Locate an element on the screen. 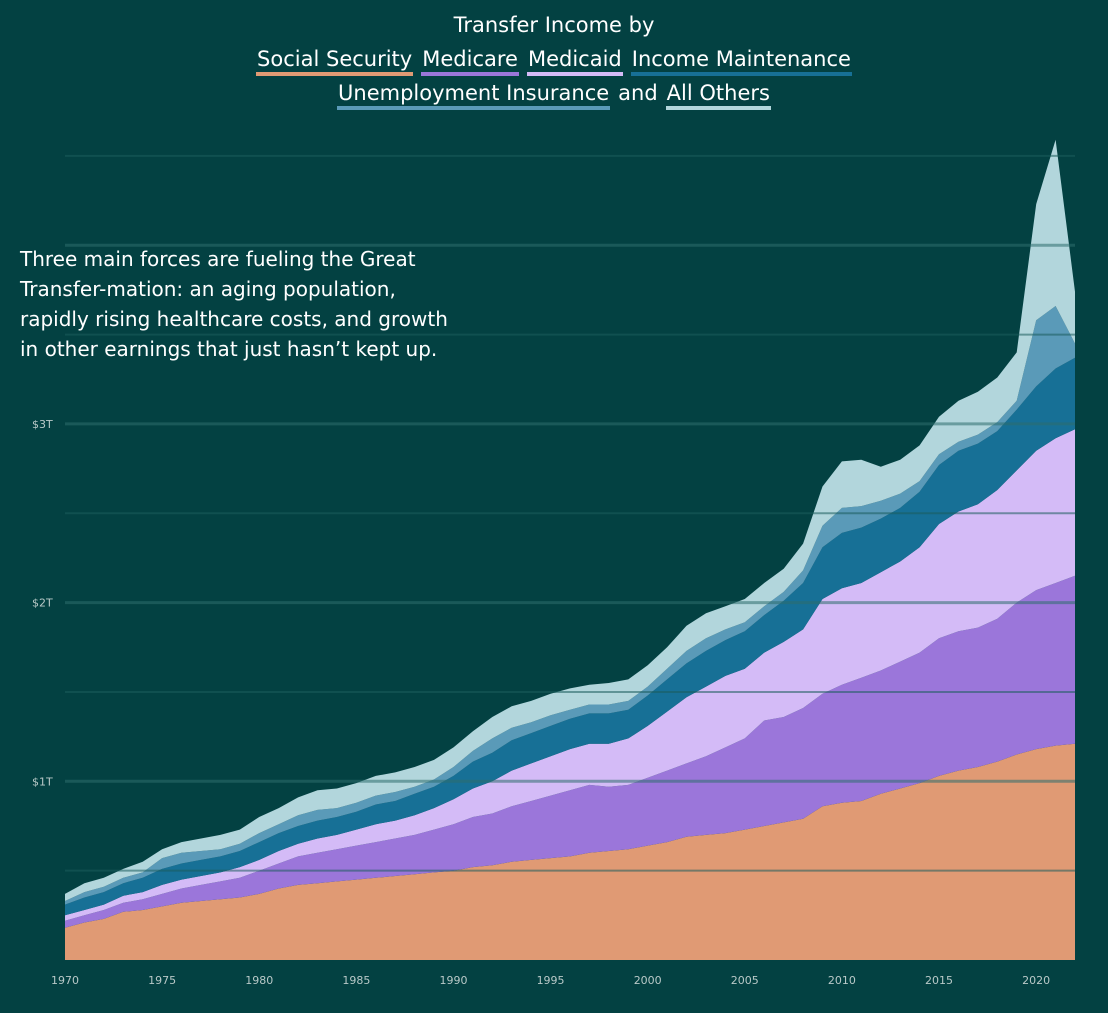 This screenshot has height=1013, width=1108. y-tick-label: $1T is located at coordinates (42, 781).